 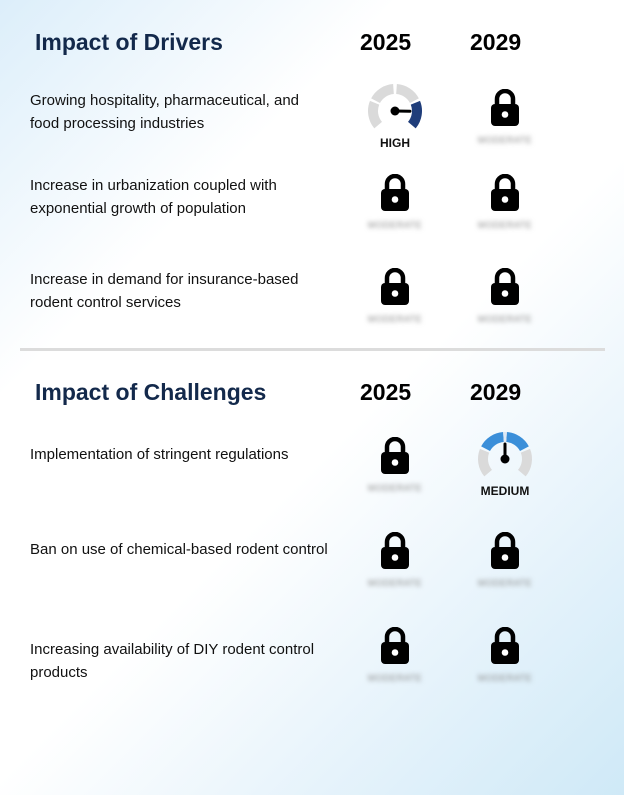 What do you see at coordinates (395, 143) in the screenshot?
I see `gauge-level-label: HIGH` at bounding box center [395, 143].